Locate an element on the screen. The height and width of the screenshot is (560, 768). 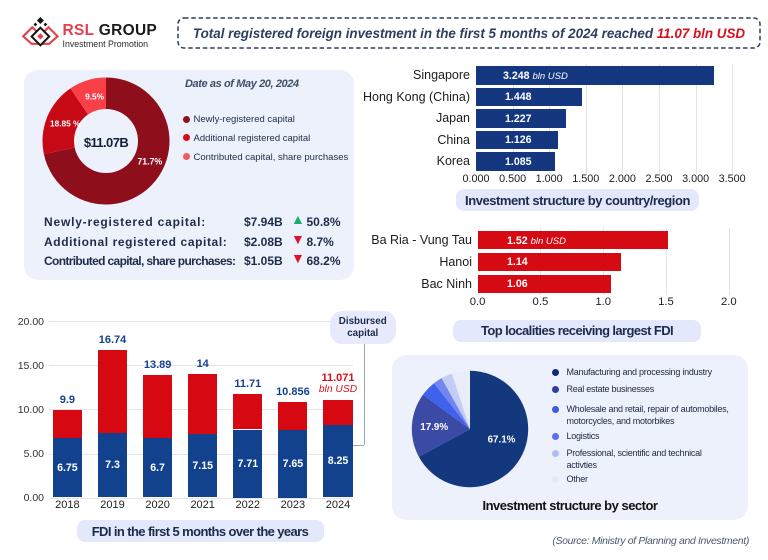
svg-text: 18.85 % is located at coordinates (65, 124).